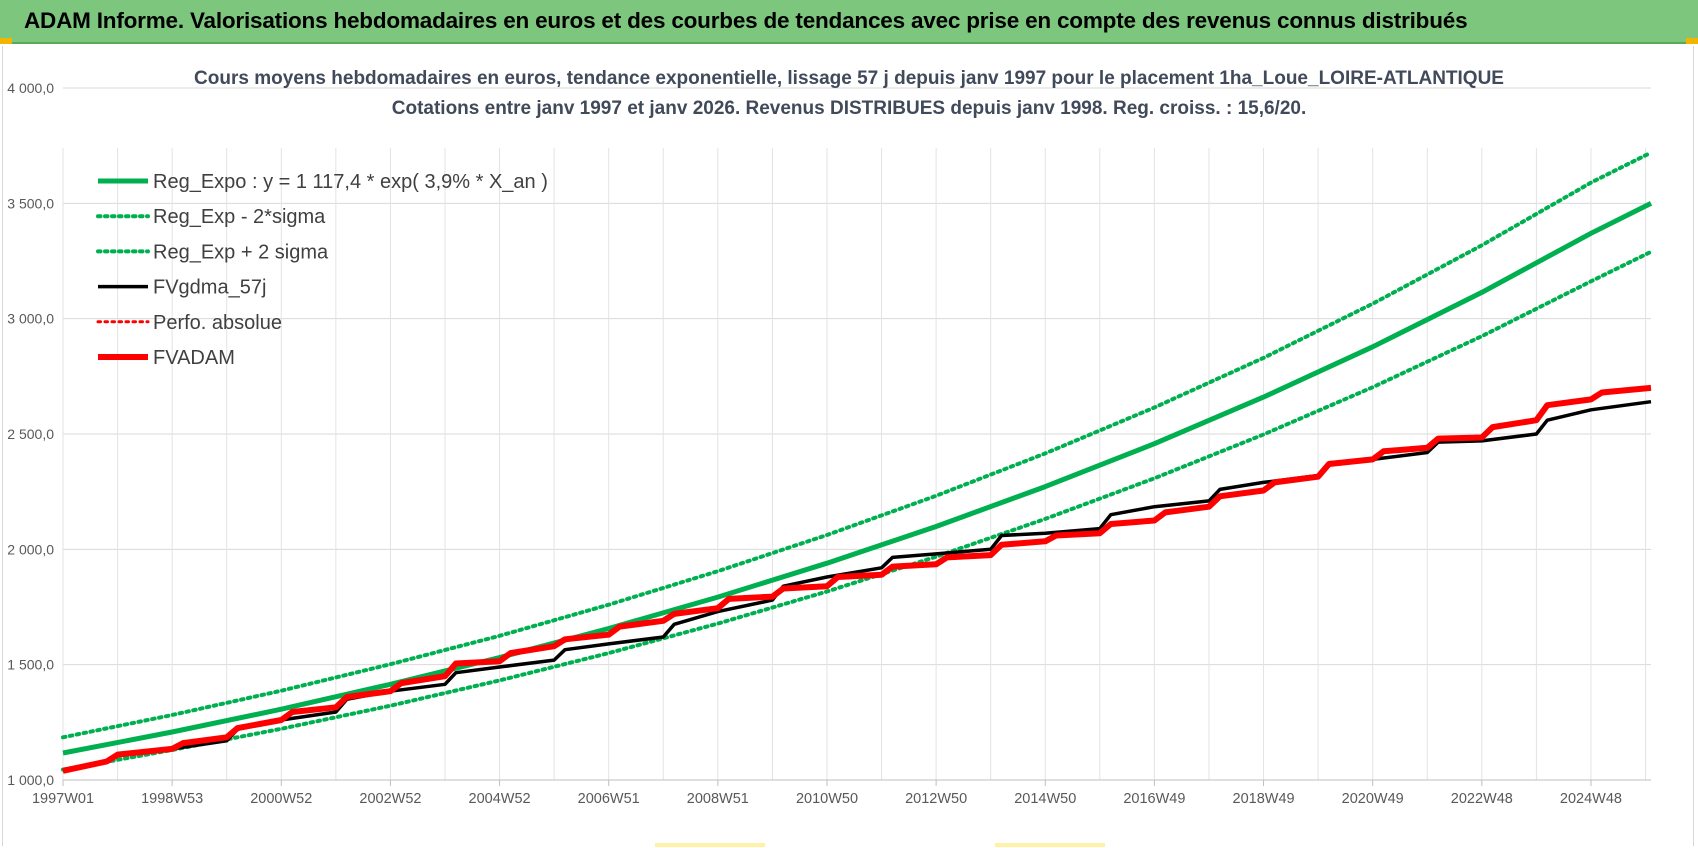  Describe the element at coordinates (936, 799) in the screenshot. I see `x-tick-label: 2012W50` at that location.